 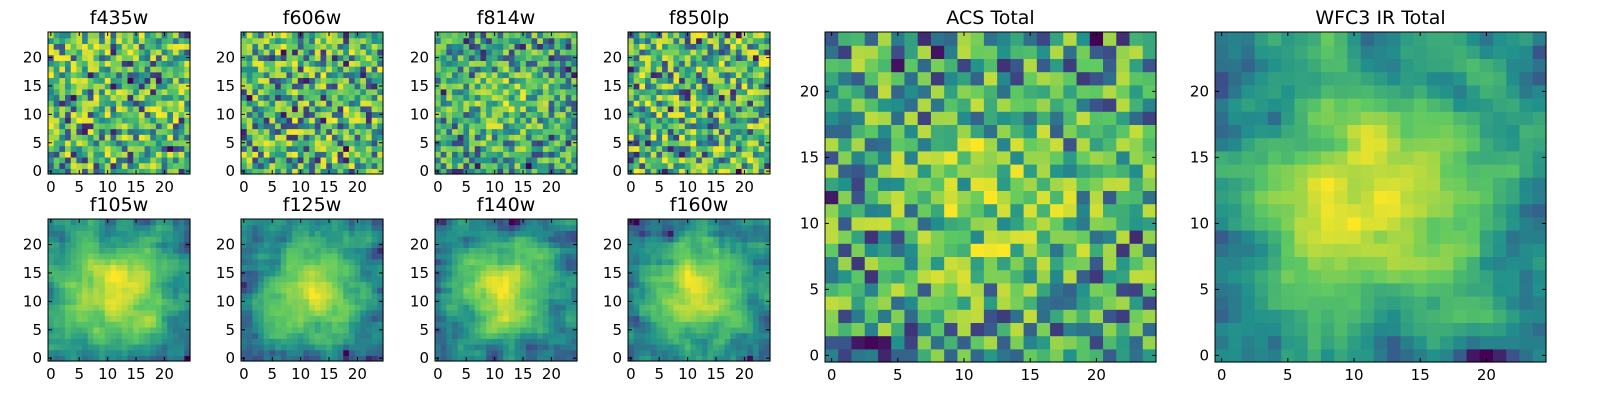 What do you see at coordinates (79, 374) in the screenshot?
I see `x-tick-label: 5` at bounding box center [79, 374].